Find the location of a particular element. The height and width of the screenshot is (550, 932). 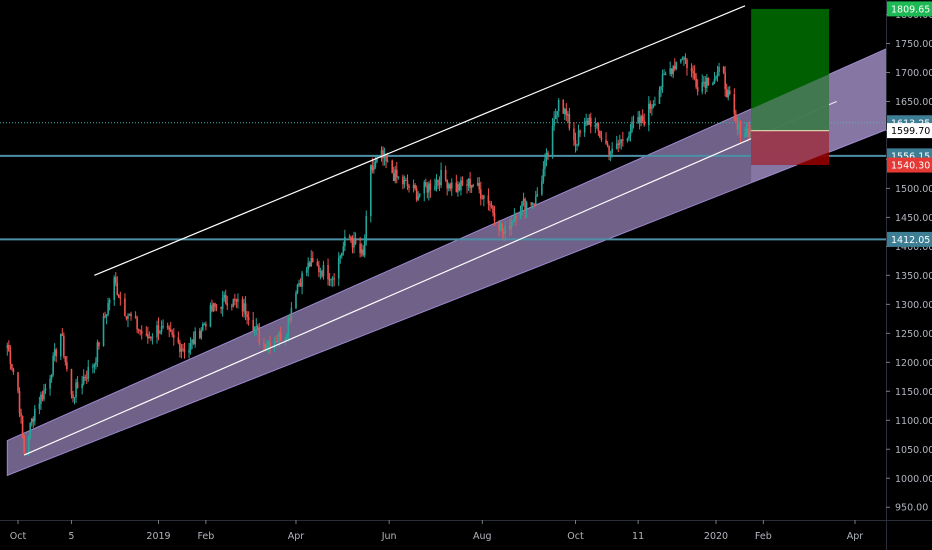

x-tick-label: Apr is located at coordinates (855, 536).